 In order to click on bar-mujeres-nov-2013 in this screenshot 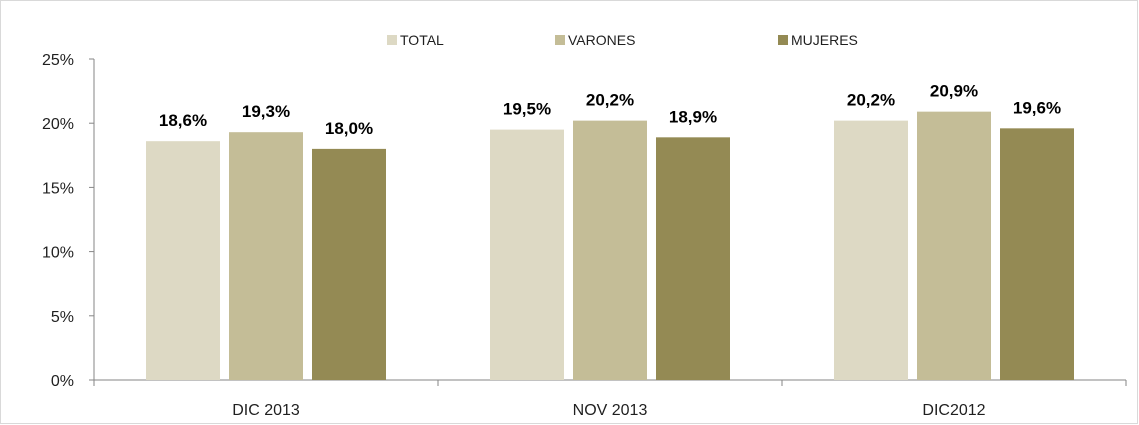, I will do `click(693, 258)`.